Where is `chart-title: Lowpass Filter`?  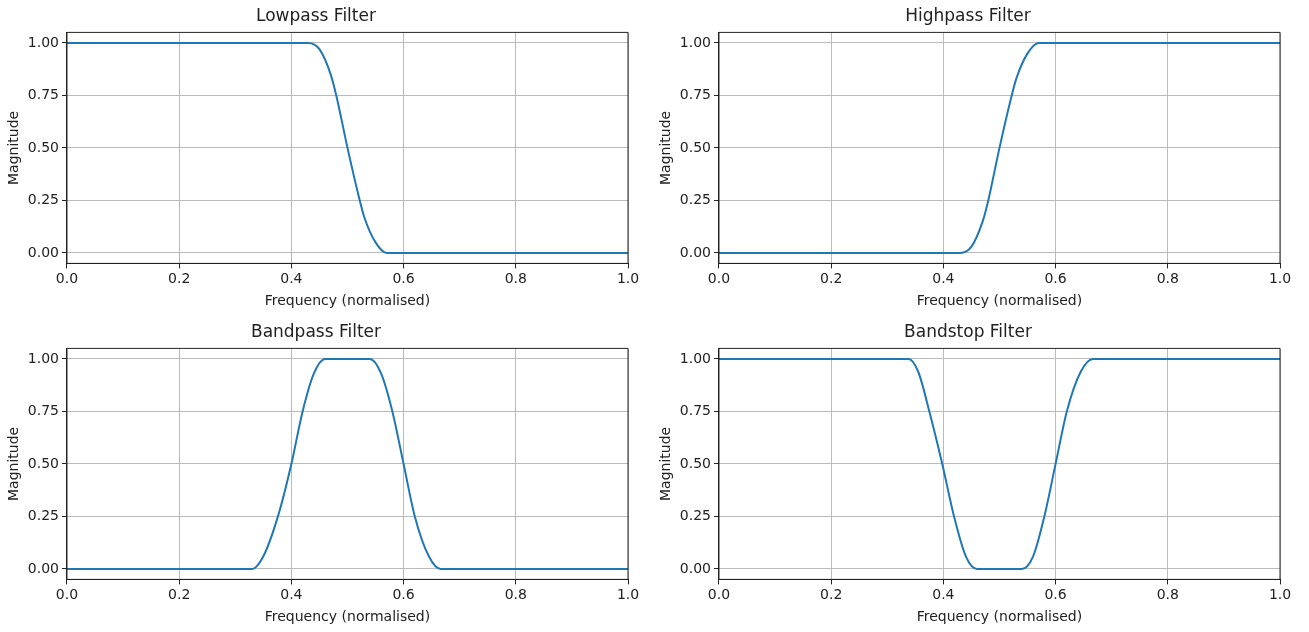
chart-title: Lowpass Filter is located at coordinates (316, 14).